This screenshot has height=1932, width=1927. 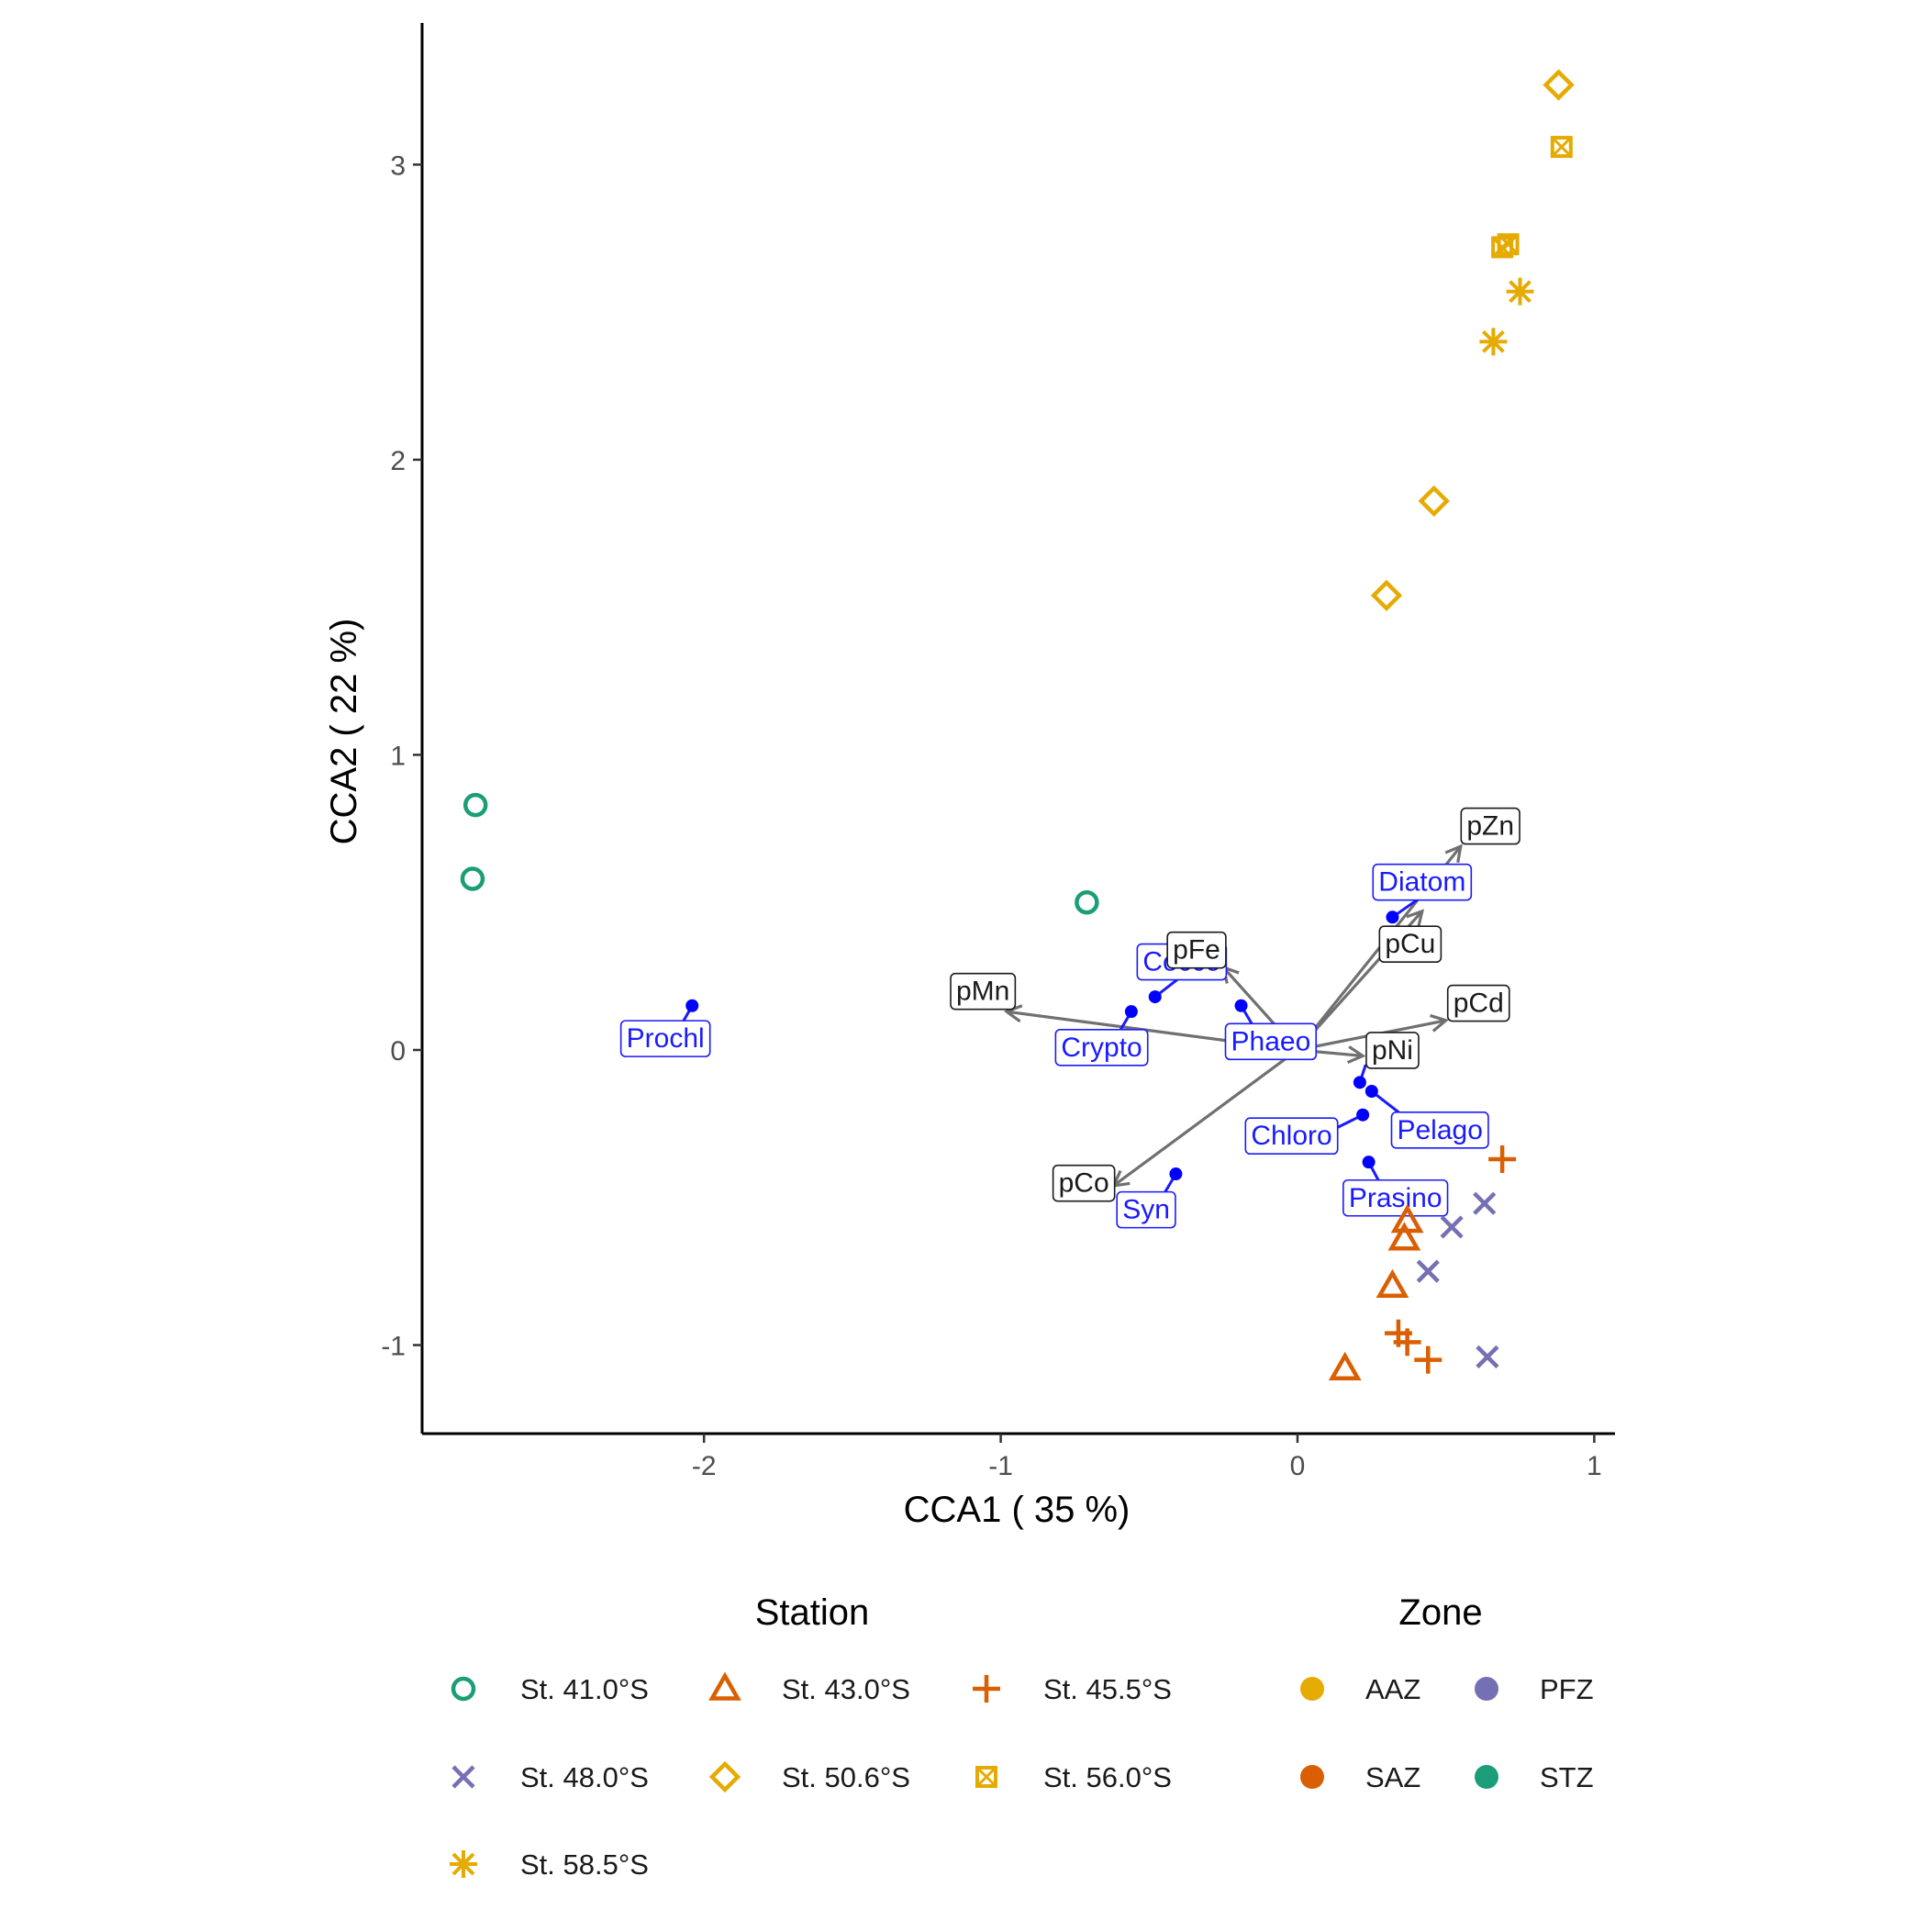 What do you see at coordinates (986, 1689) in the screenshot?
I see `station-legend-key-st-45-5-s` at bounding box center [986, 1689].